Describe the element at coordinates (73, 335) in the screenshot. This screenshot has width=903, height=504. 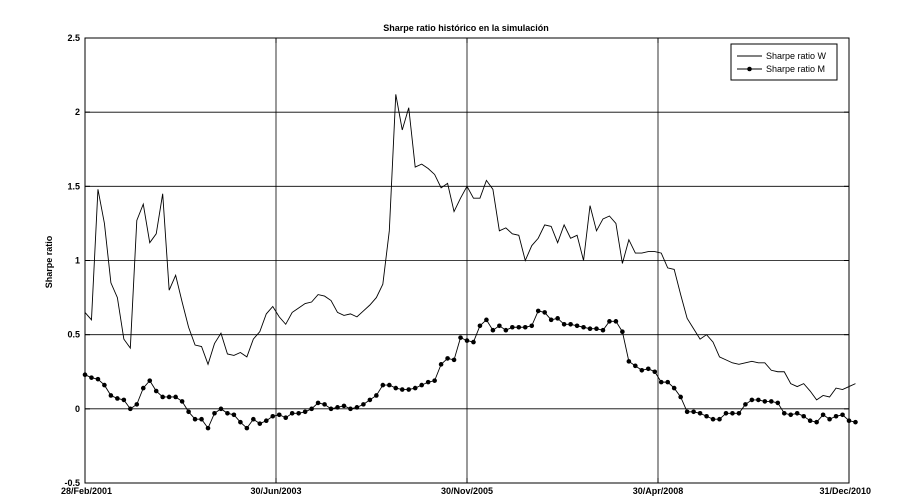
I see `y-tick-label: 0.5` at that location.